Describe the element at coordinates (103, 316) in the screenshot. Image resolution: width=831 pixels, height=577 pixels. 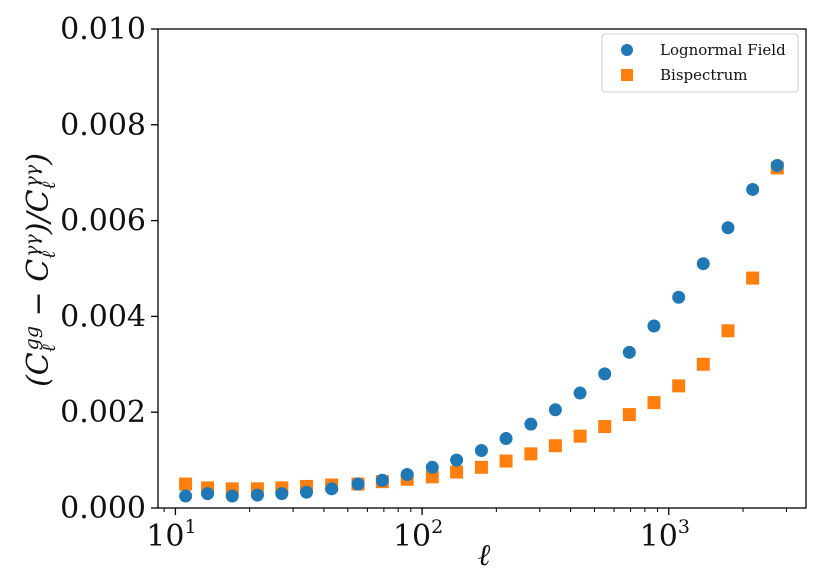
I see `y-tick-label: 0.004` at that location.